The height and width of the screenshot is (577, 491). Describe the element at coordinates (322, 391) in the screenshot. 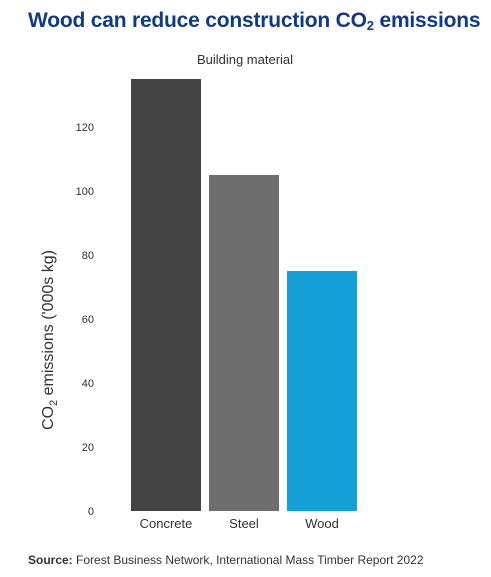

I see `bar-wood` at that location.